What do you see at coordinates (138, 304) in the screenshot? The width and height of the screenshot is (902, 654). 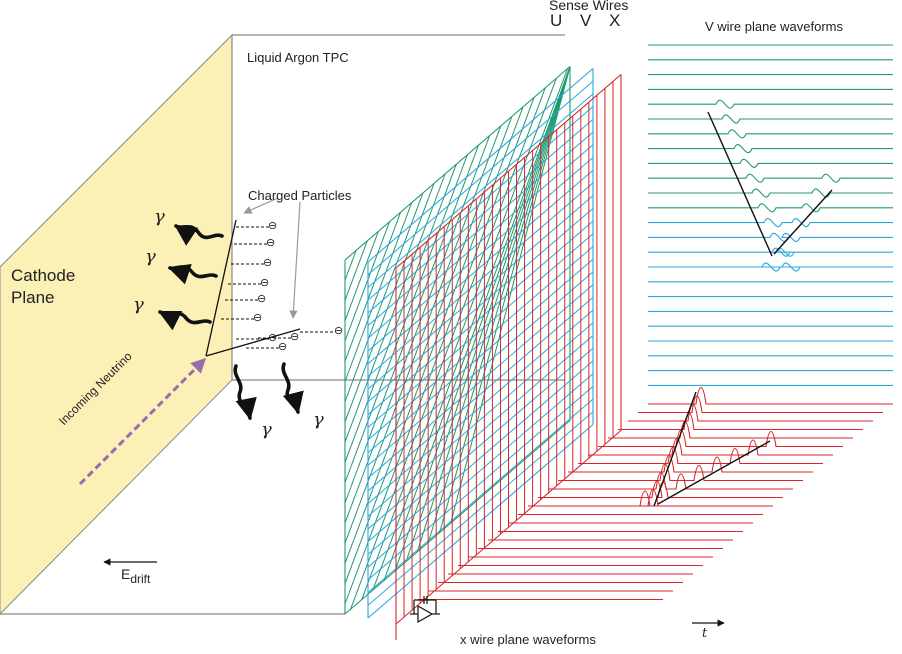 I see `gamma-label-3: γ` at bounding box center [138, 304].